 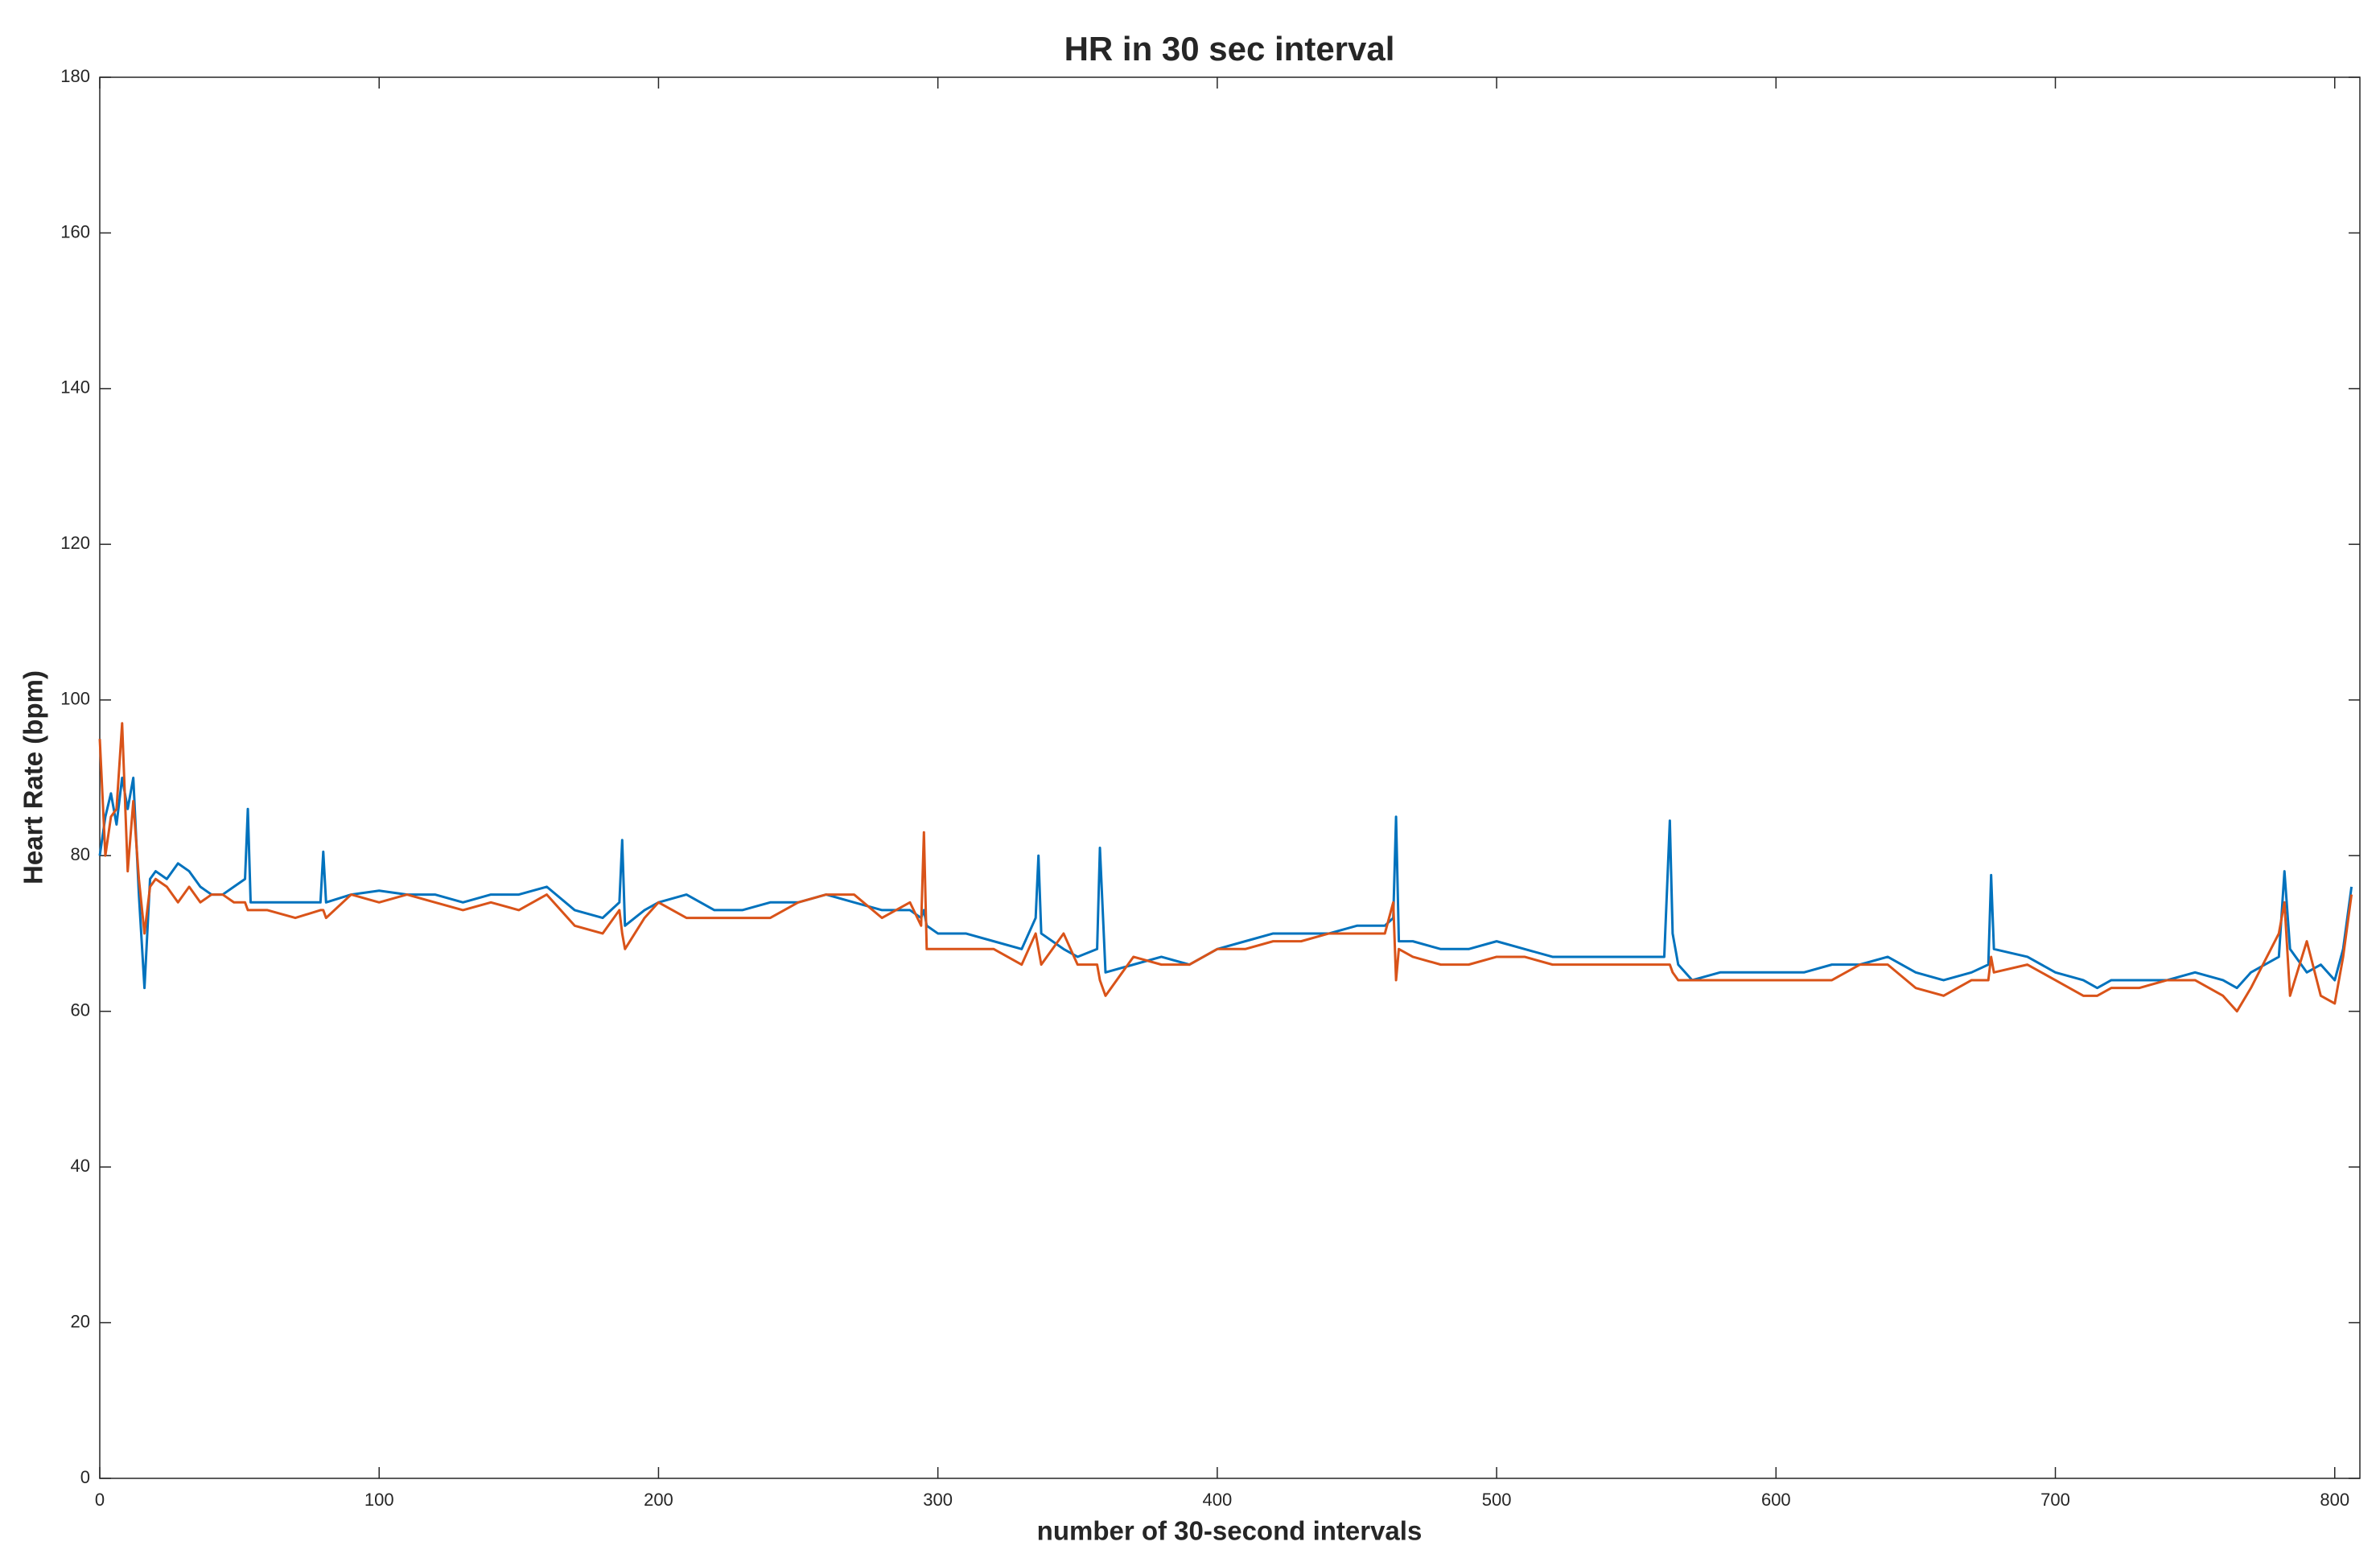 What do you see at coordinates (75, 699) in the screenshot?
I see `y-tick-label: 100` at bounding box center [75, 699].